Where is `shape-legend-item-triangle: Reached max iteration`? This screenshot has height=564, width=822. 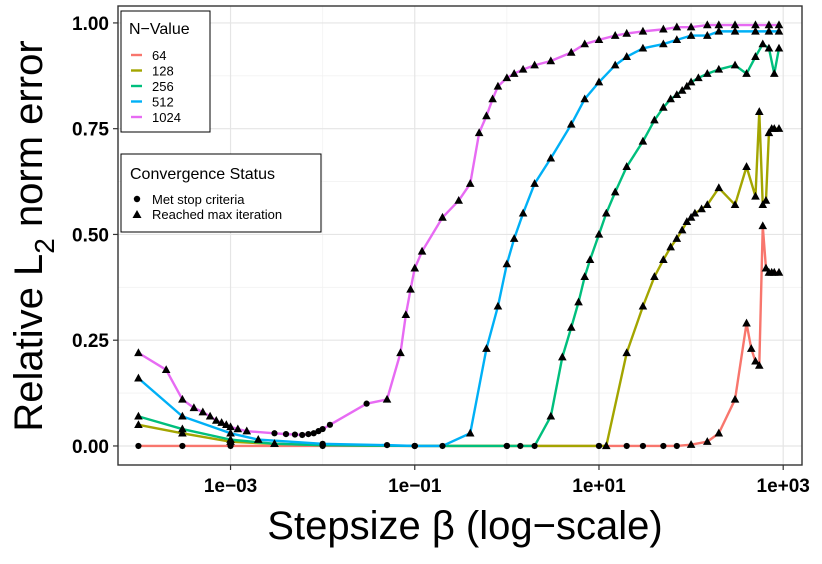 shape-legend-item-triangle: Reached max iteration is located at coordinates (207, 214).